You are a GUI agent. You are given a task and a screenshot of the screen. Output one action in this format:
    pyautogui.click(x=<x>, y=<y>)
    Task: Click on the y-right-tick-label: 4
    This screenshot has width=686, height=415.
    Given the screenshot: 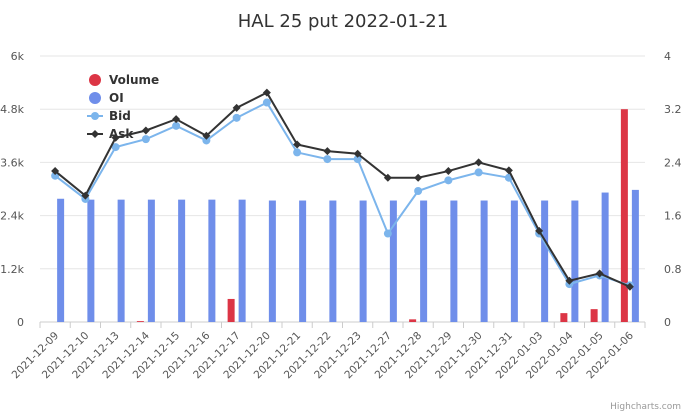 What is the action you would take?
    pyautogui.click(x=667, y=56)
    